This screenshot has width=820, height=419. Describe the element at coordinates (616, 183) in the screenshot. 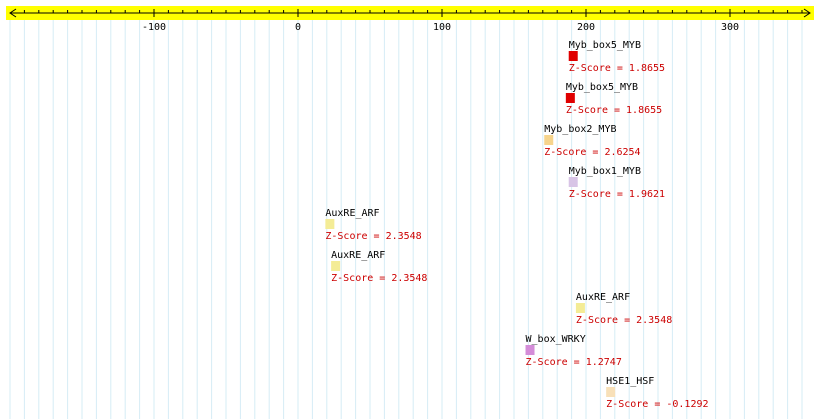

I see `binding-site: Myb_box1_MYB Z-Score = 1.9621` at that location.